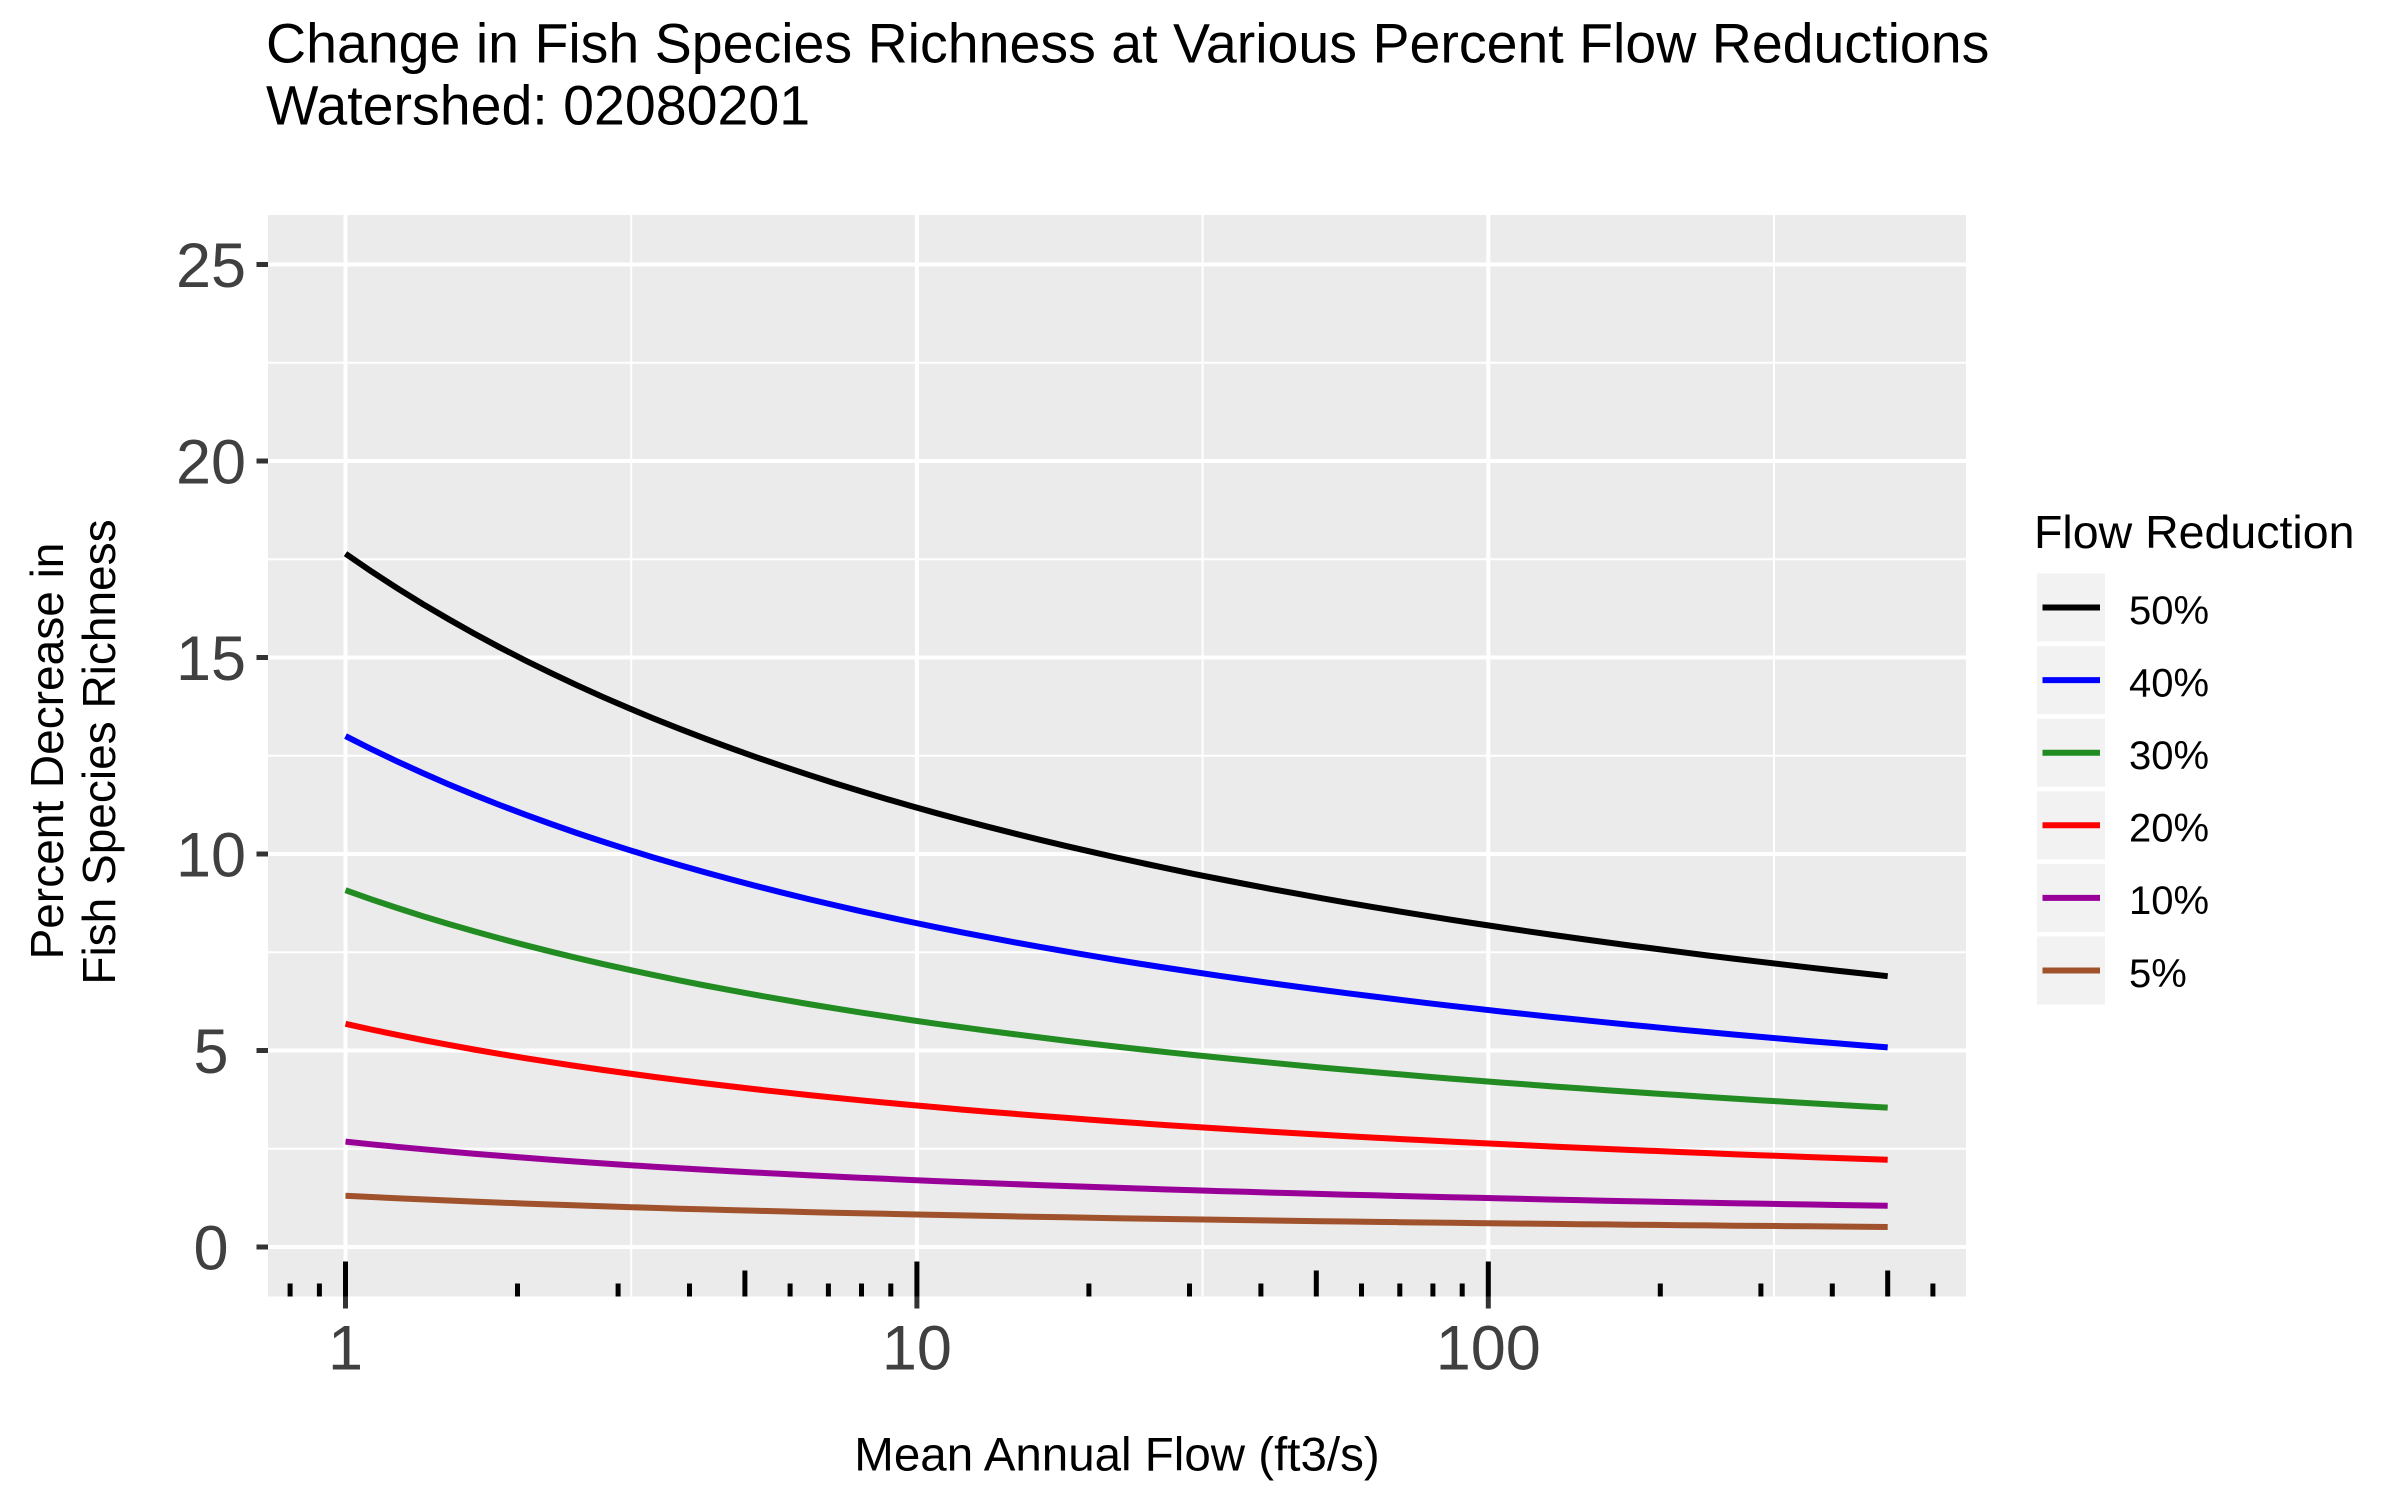  I want to click on svg-text: 25, so click(211, 266).